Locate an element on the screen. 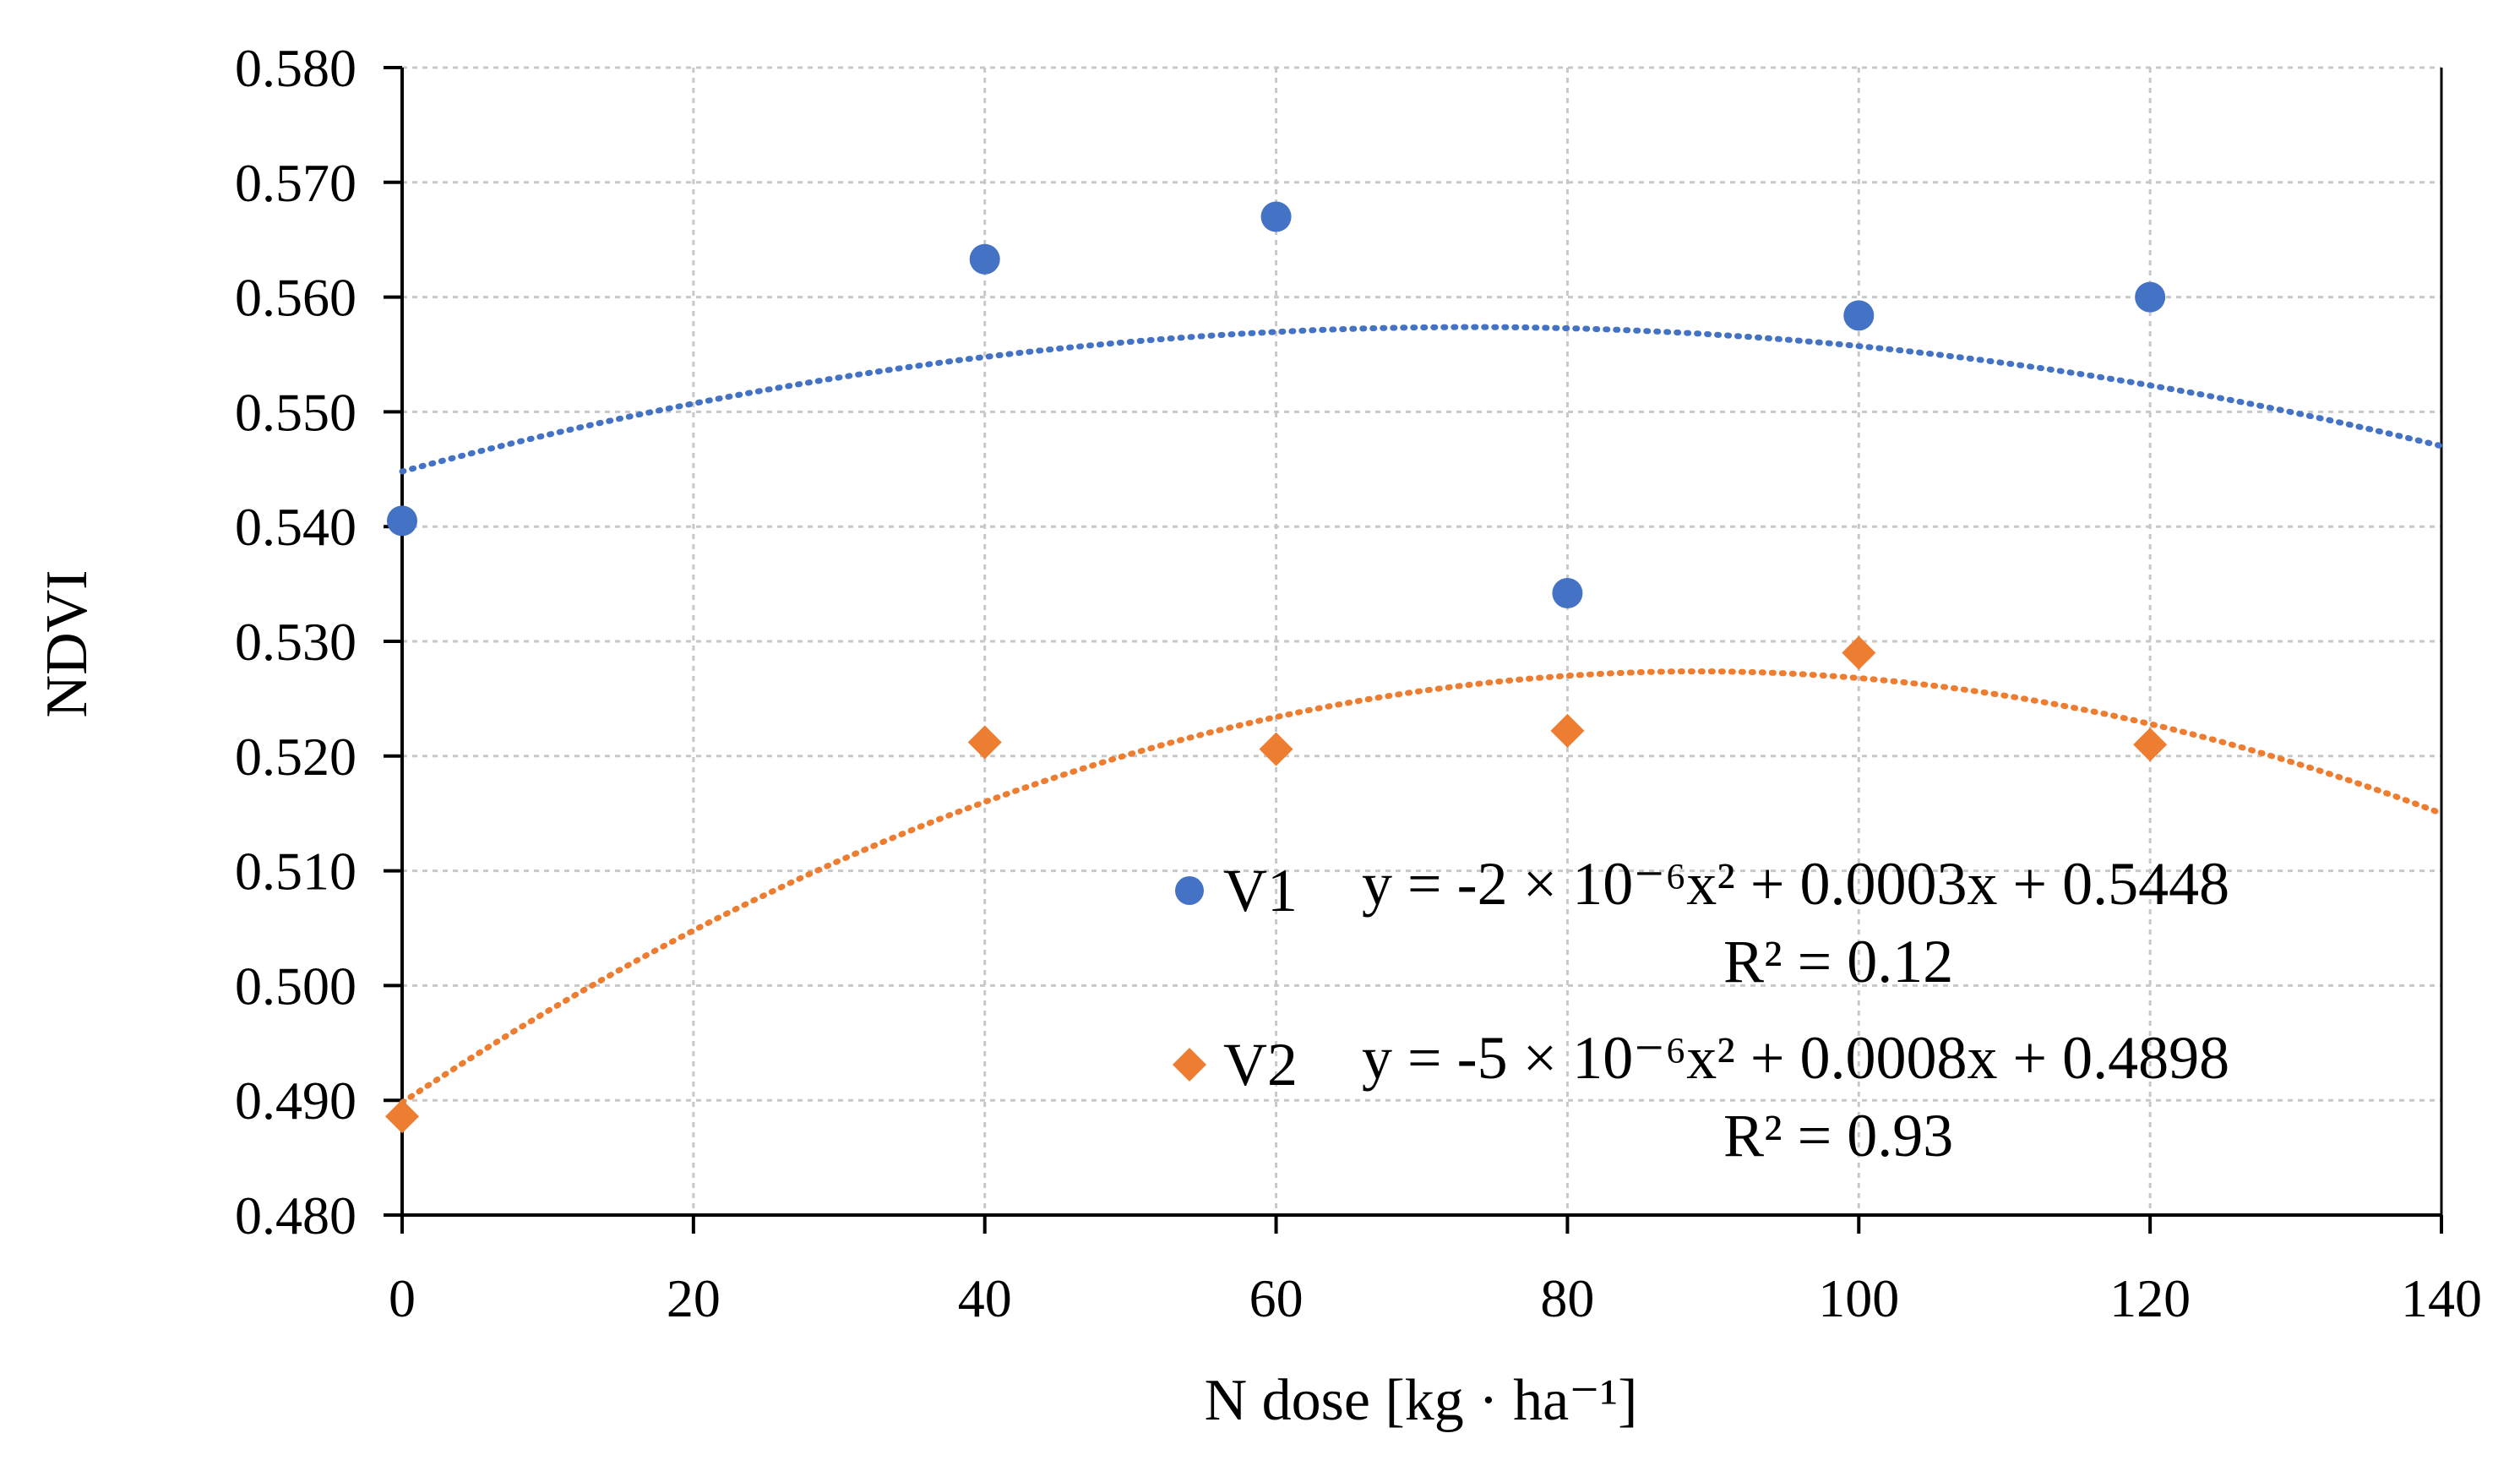 The width and height of the screenshot is (2520, 1466). legend-r2-v1: R² = 0.12 is located at coordinates (1838, 961).